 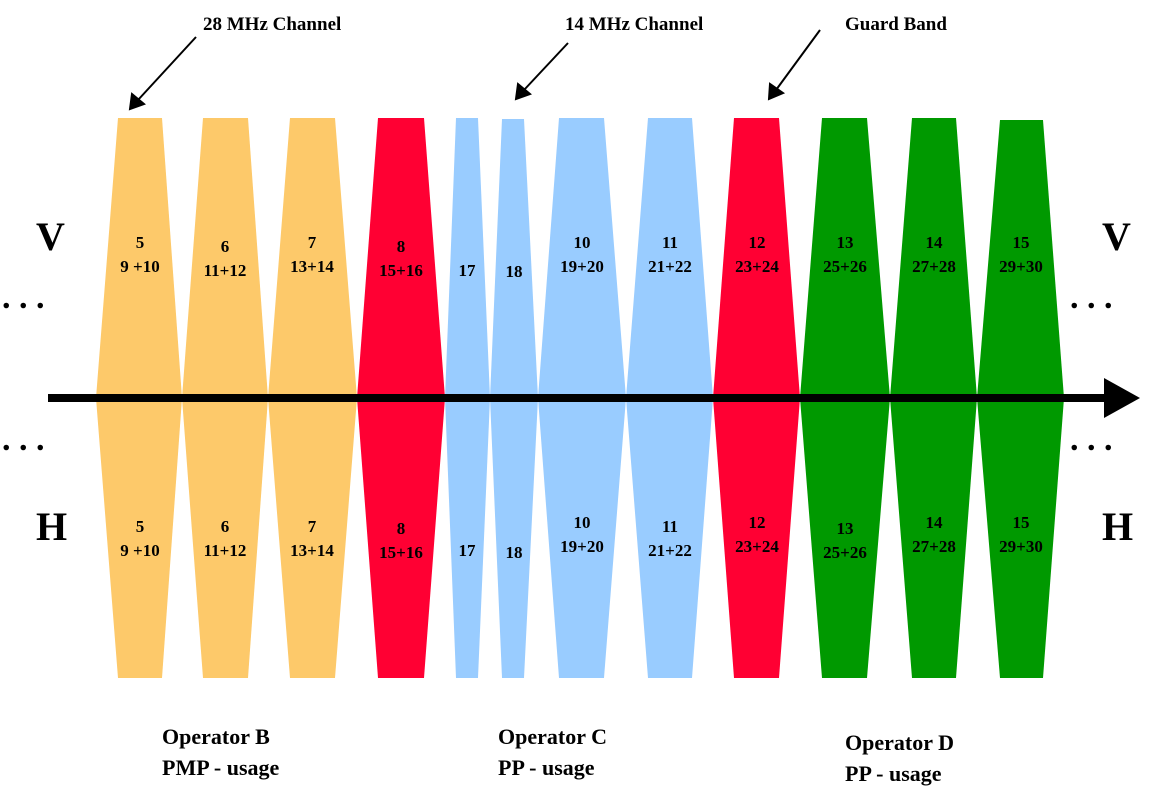 I want to click on channel-11-h-number: 11, so click(x=670, y=526).